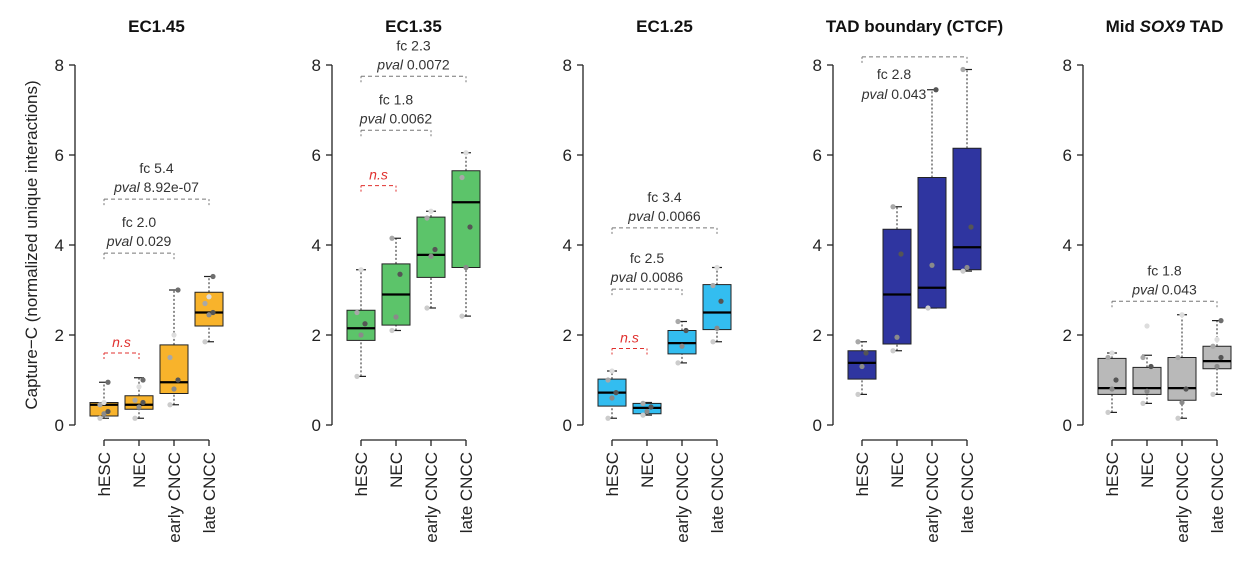 This screenshot has width=1248, height=571. I want to click on fold-change-label: fc 2.8, so click(894, 74).